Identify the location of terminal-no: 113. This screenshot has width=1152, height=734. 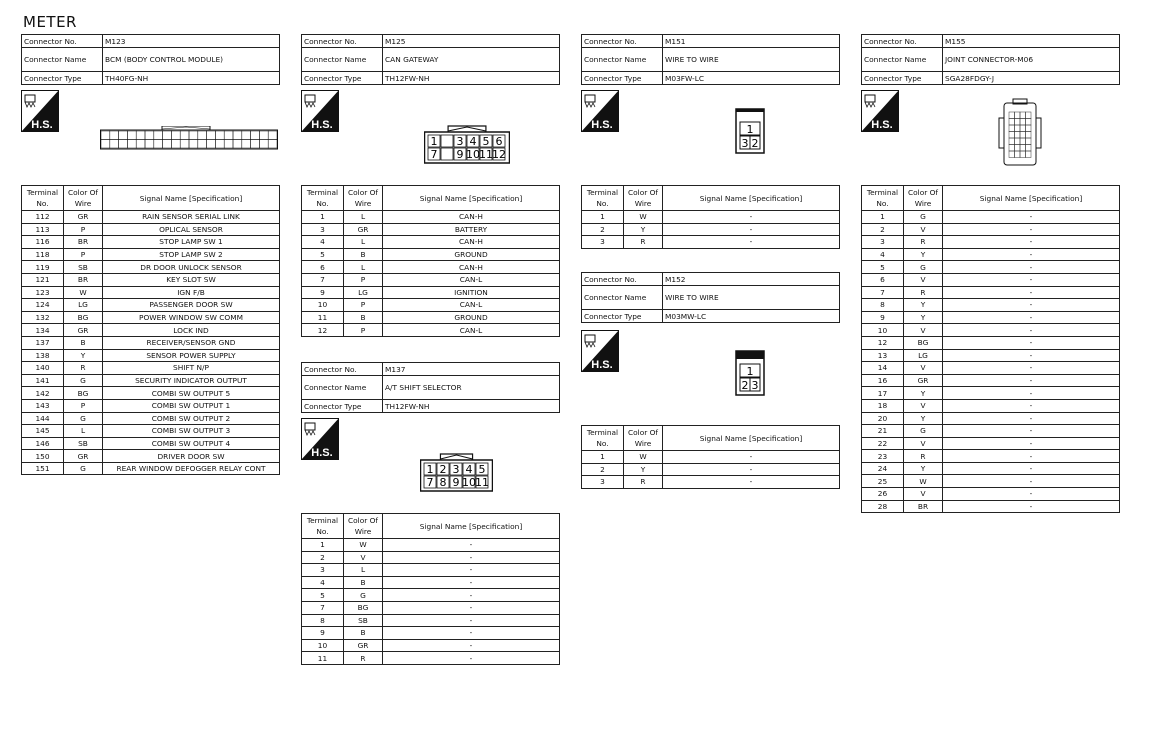
(42, 229).